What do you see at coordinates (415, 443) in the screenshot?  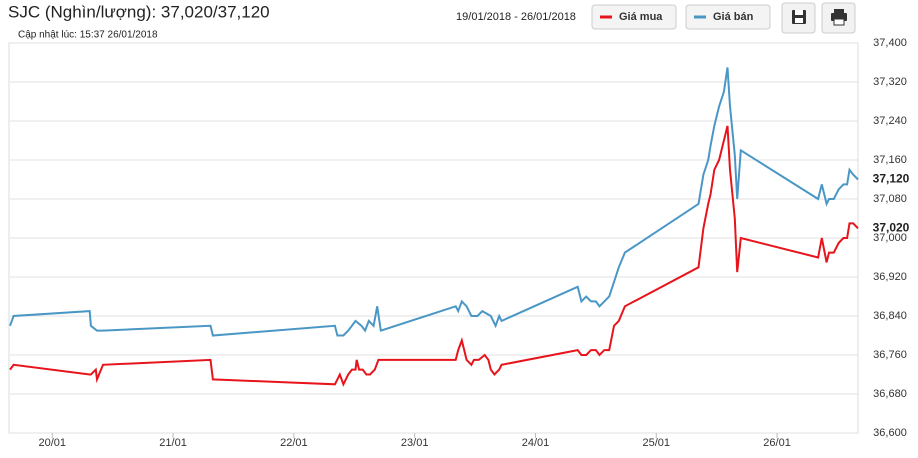 I see `x-tick-label: 23/01` at bounding box center [415, 443].